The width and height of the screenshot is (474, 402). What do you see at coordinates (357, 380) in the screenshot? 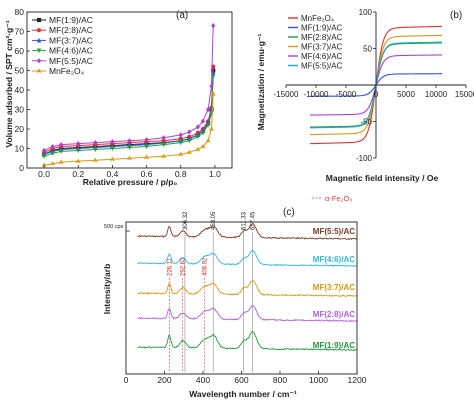
I see `panel-c-xtick-label: 1200` at bounding box center [357, 380].